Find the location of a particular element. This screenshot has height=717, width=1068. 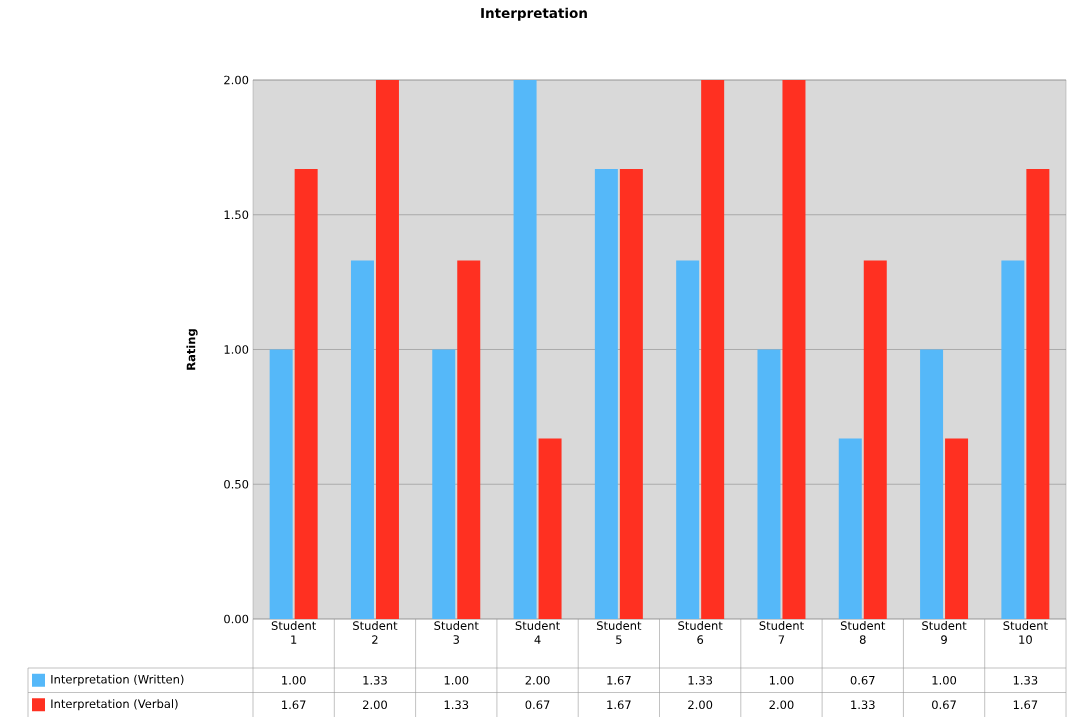

x-tick-label: Student 8 is located at coordinates (863, 632).